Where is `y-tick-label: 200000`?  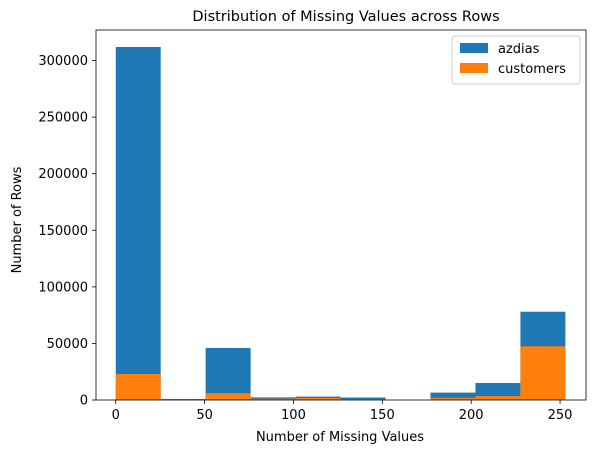
y-tick-label: 200000 is located at coordinates (63, 174).